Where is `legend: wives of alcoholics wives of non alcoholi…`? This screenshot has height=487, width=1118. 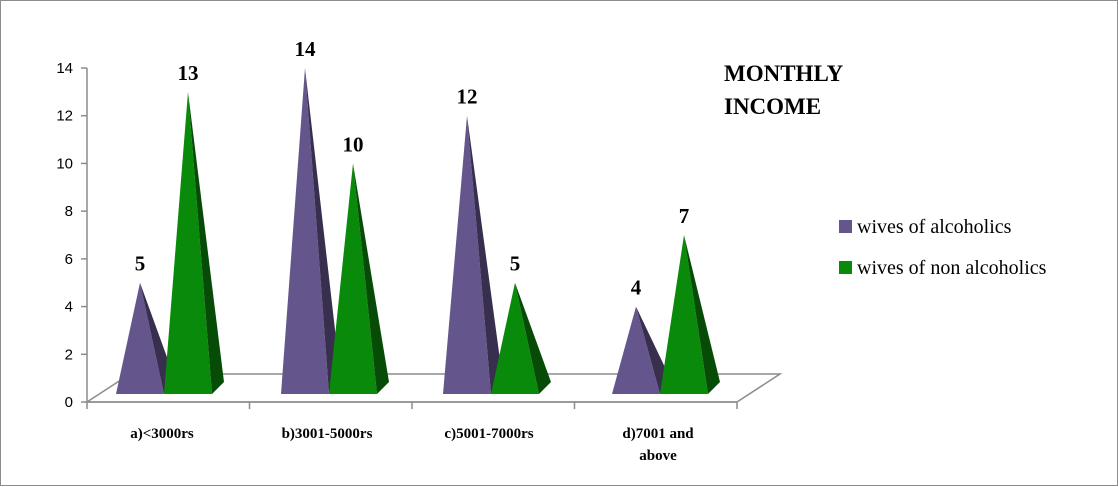 legend: wives of alcoholics wives of non alcoholi… is located at coordinates (943, 247).